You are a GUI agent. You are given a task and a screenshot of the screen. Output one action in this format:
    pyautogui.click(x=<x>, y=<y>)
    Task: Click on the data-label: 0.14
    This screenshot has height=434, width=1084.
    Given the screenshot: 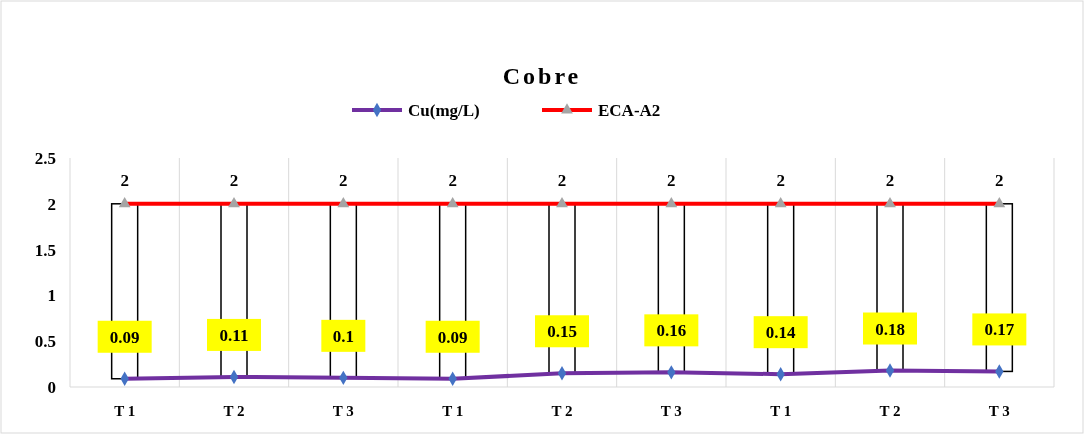 What is the action you would take?
    pyautogui.click(x=781, y=333)
    